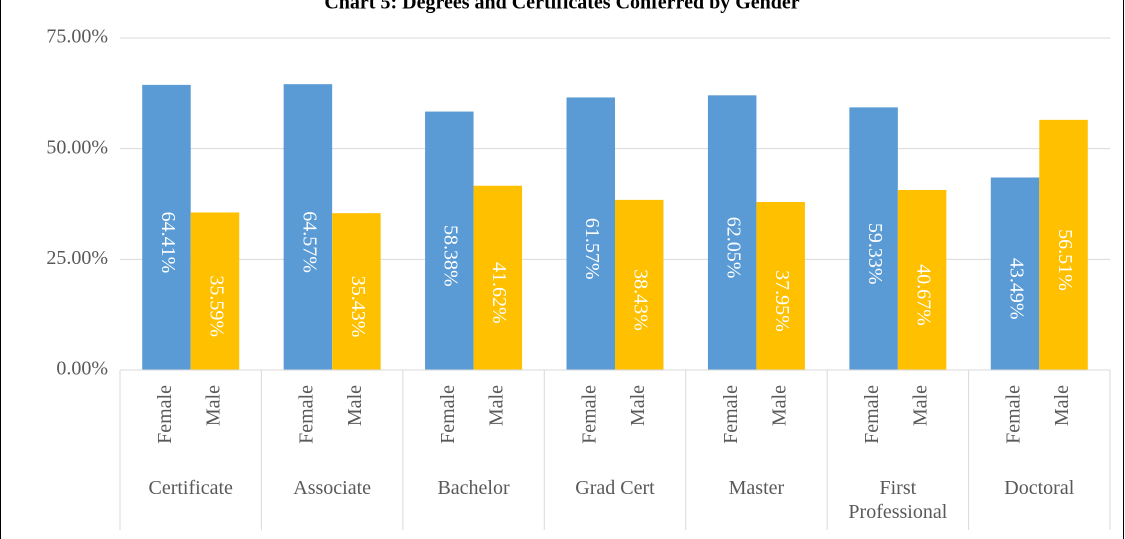 This screenshot has height=539, width=1125. What do you see at coordinates (77, 37) in the screenshot?
I see `y-tick-label: 75.00%` at bounding box center [77, 37].